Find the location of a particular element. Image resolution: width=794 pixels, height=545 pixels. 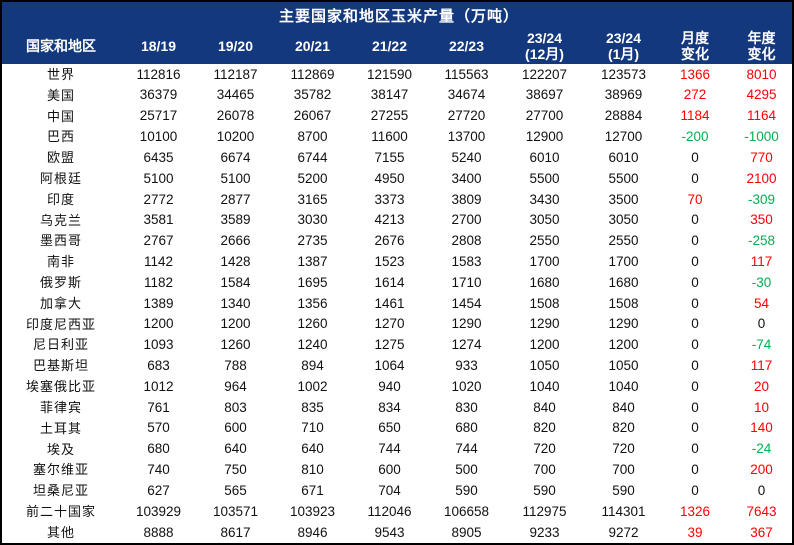

value-cell: 1050 is located at coordinates (544, 366).